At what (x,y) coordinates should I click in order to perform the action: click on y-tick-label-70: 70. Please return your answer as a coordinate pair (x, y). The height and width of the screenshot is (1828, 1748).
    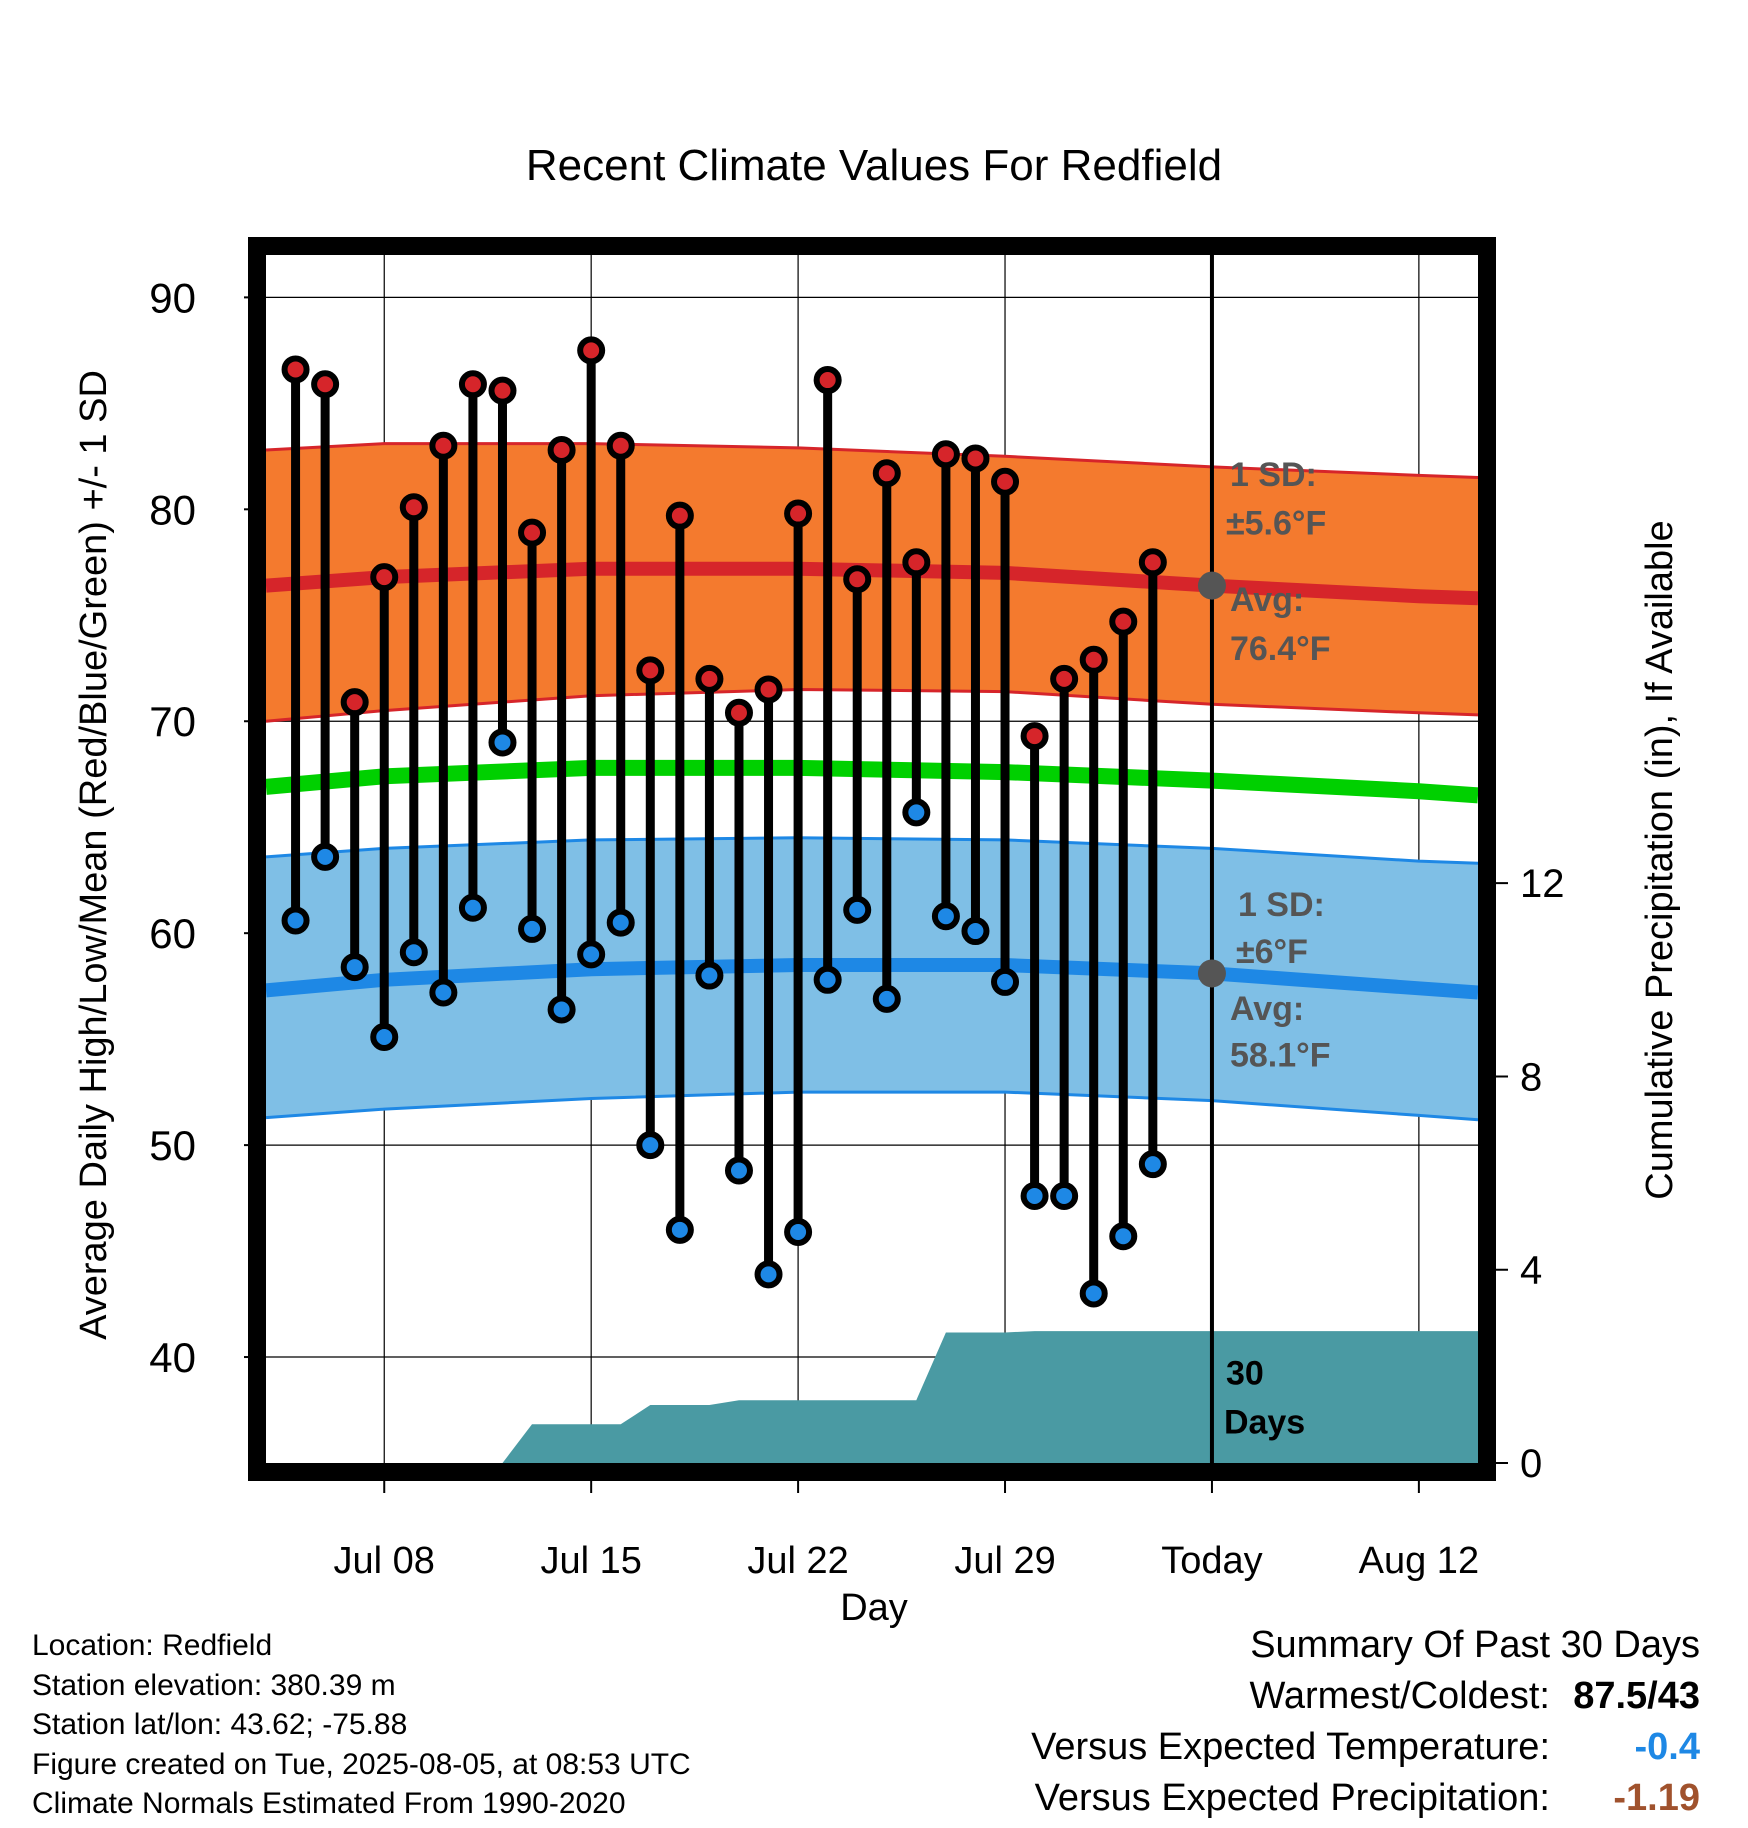
    Looking at the image, I should click on (172, 721).